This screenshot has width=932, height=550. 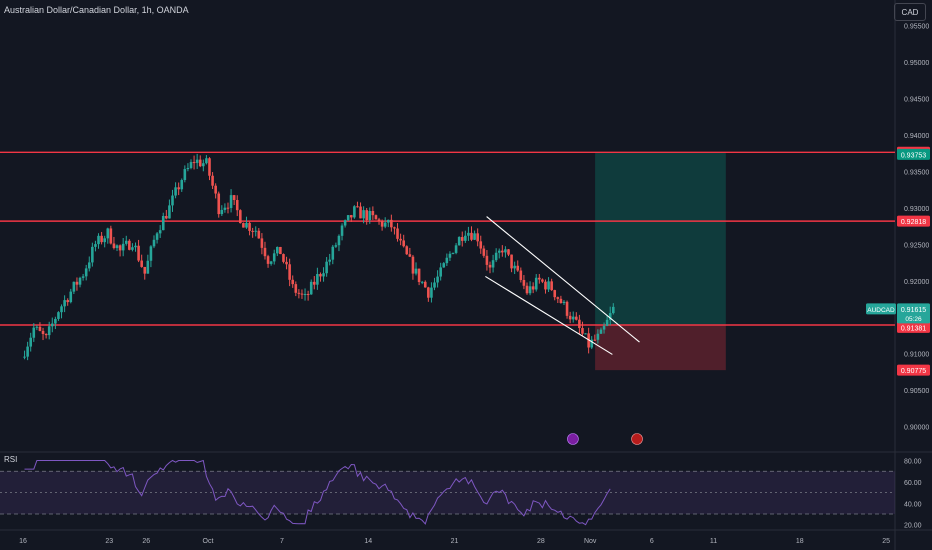 I want to click on flag-event-icon, so click(x=637, y=439).